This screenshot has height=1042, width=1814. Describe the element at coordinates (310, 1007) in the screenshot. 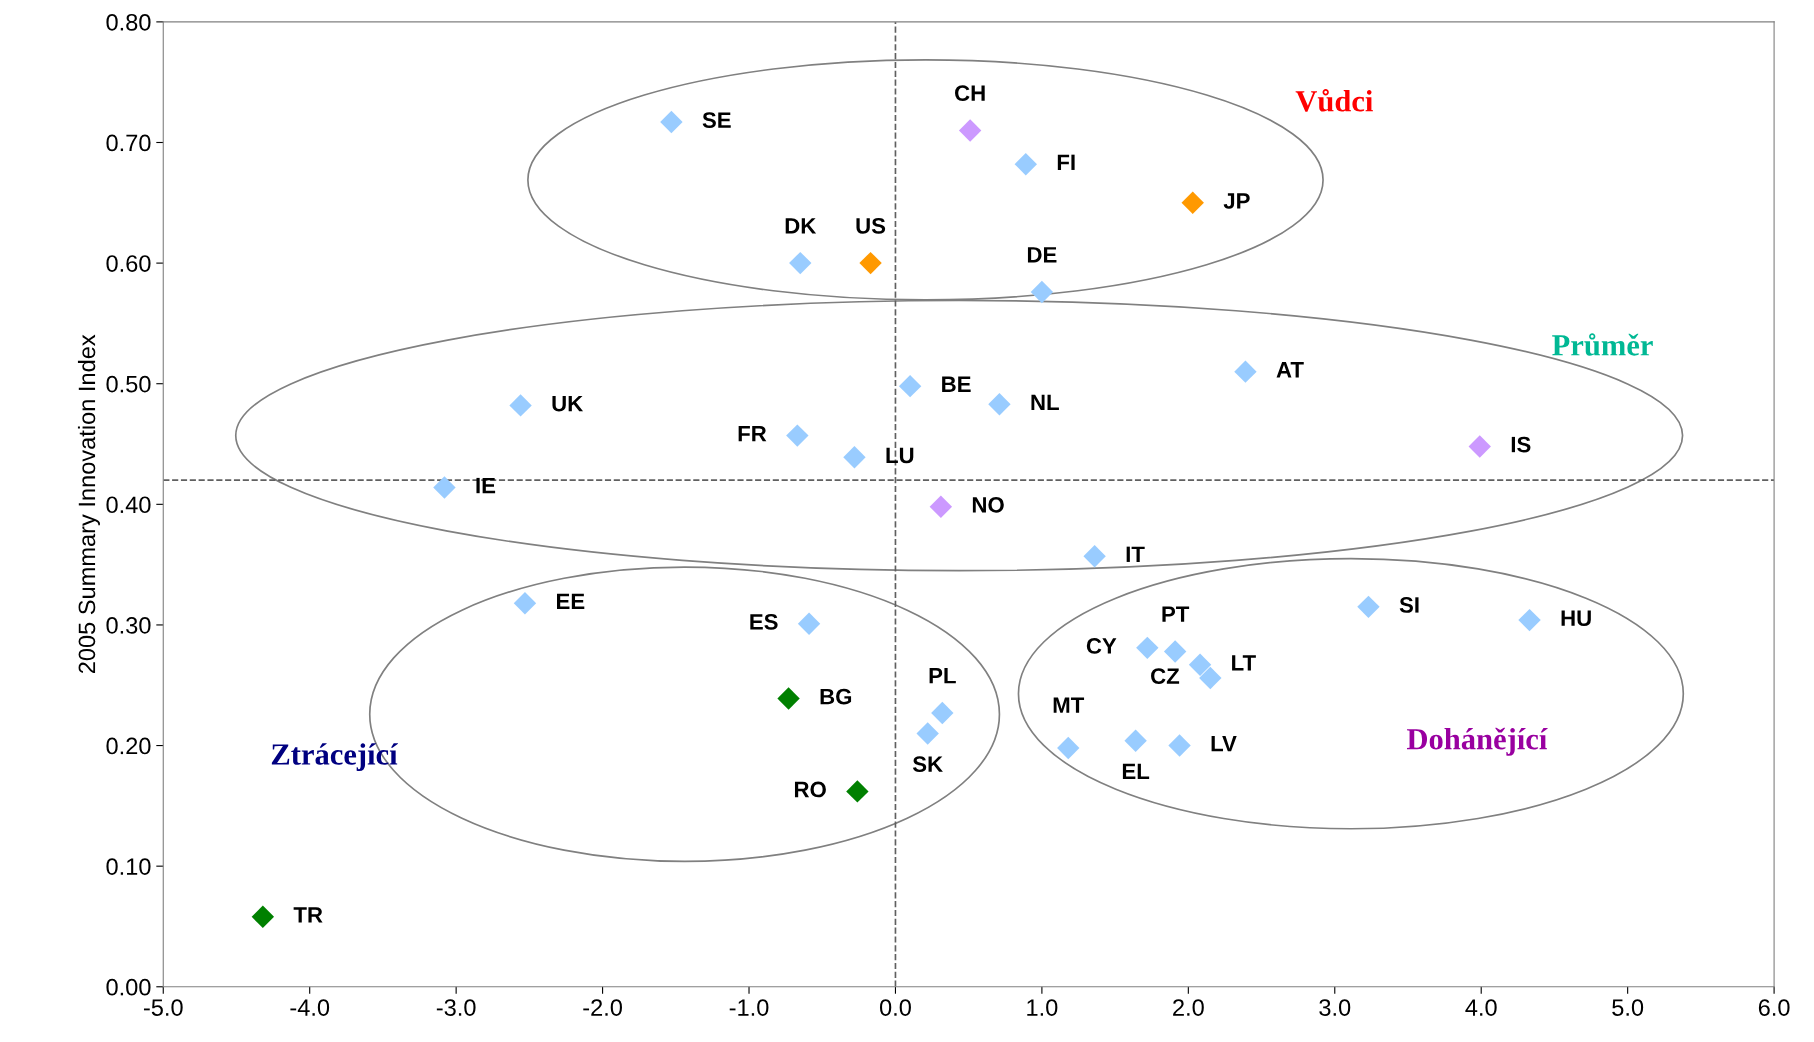

I see `x-tick-label: -4.0` at that location.